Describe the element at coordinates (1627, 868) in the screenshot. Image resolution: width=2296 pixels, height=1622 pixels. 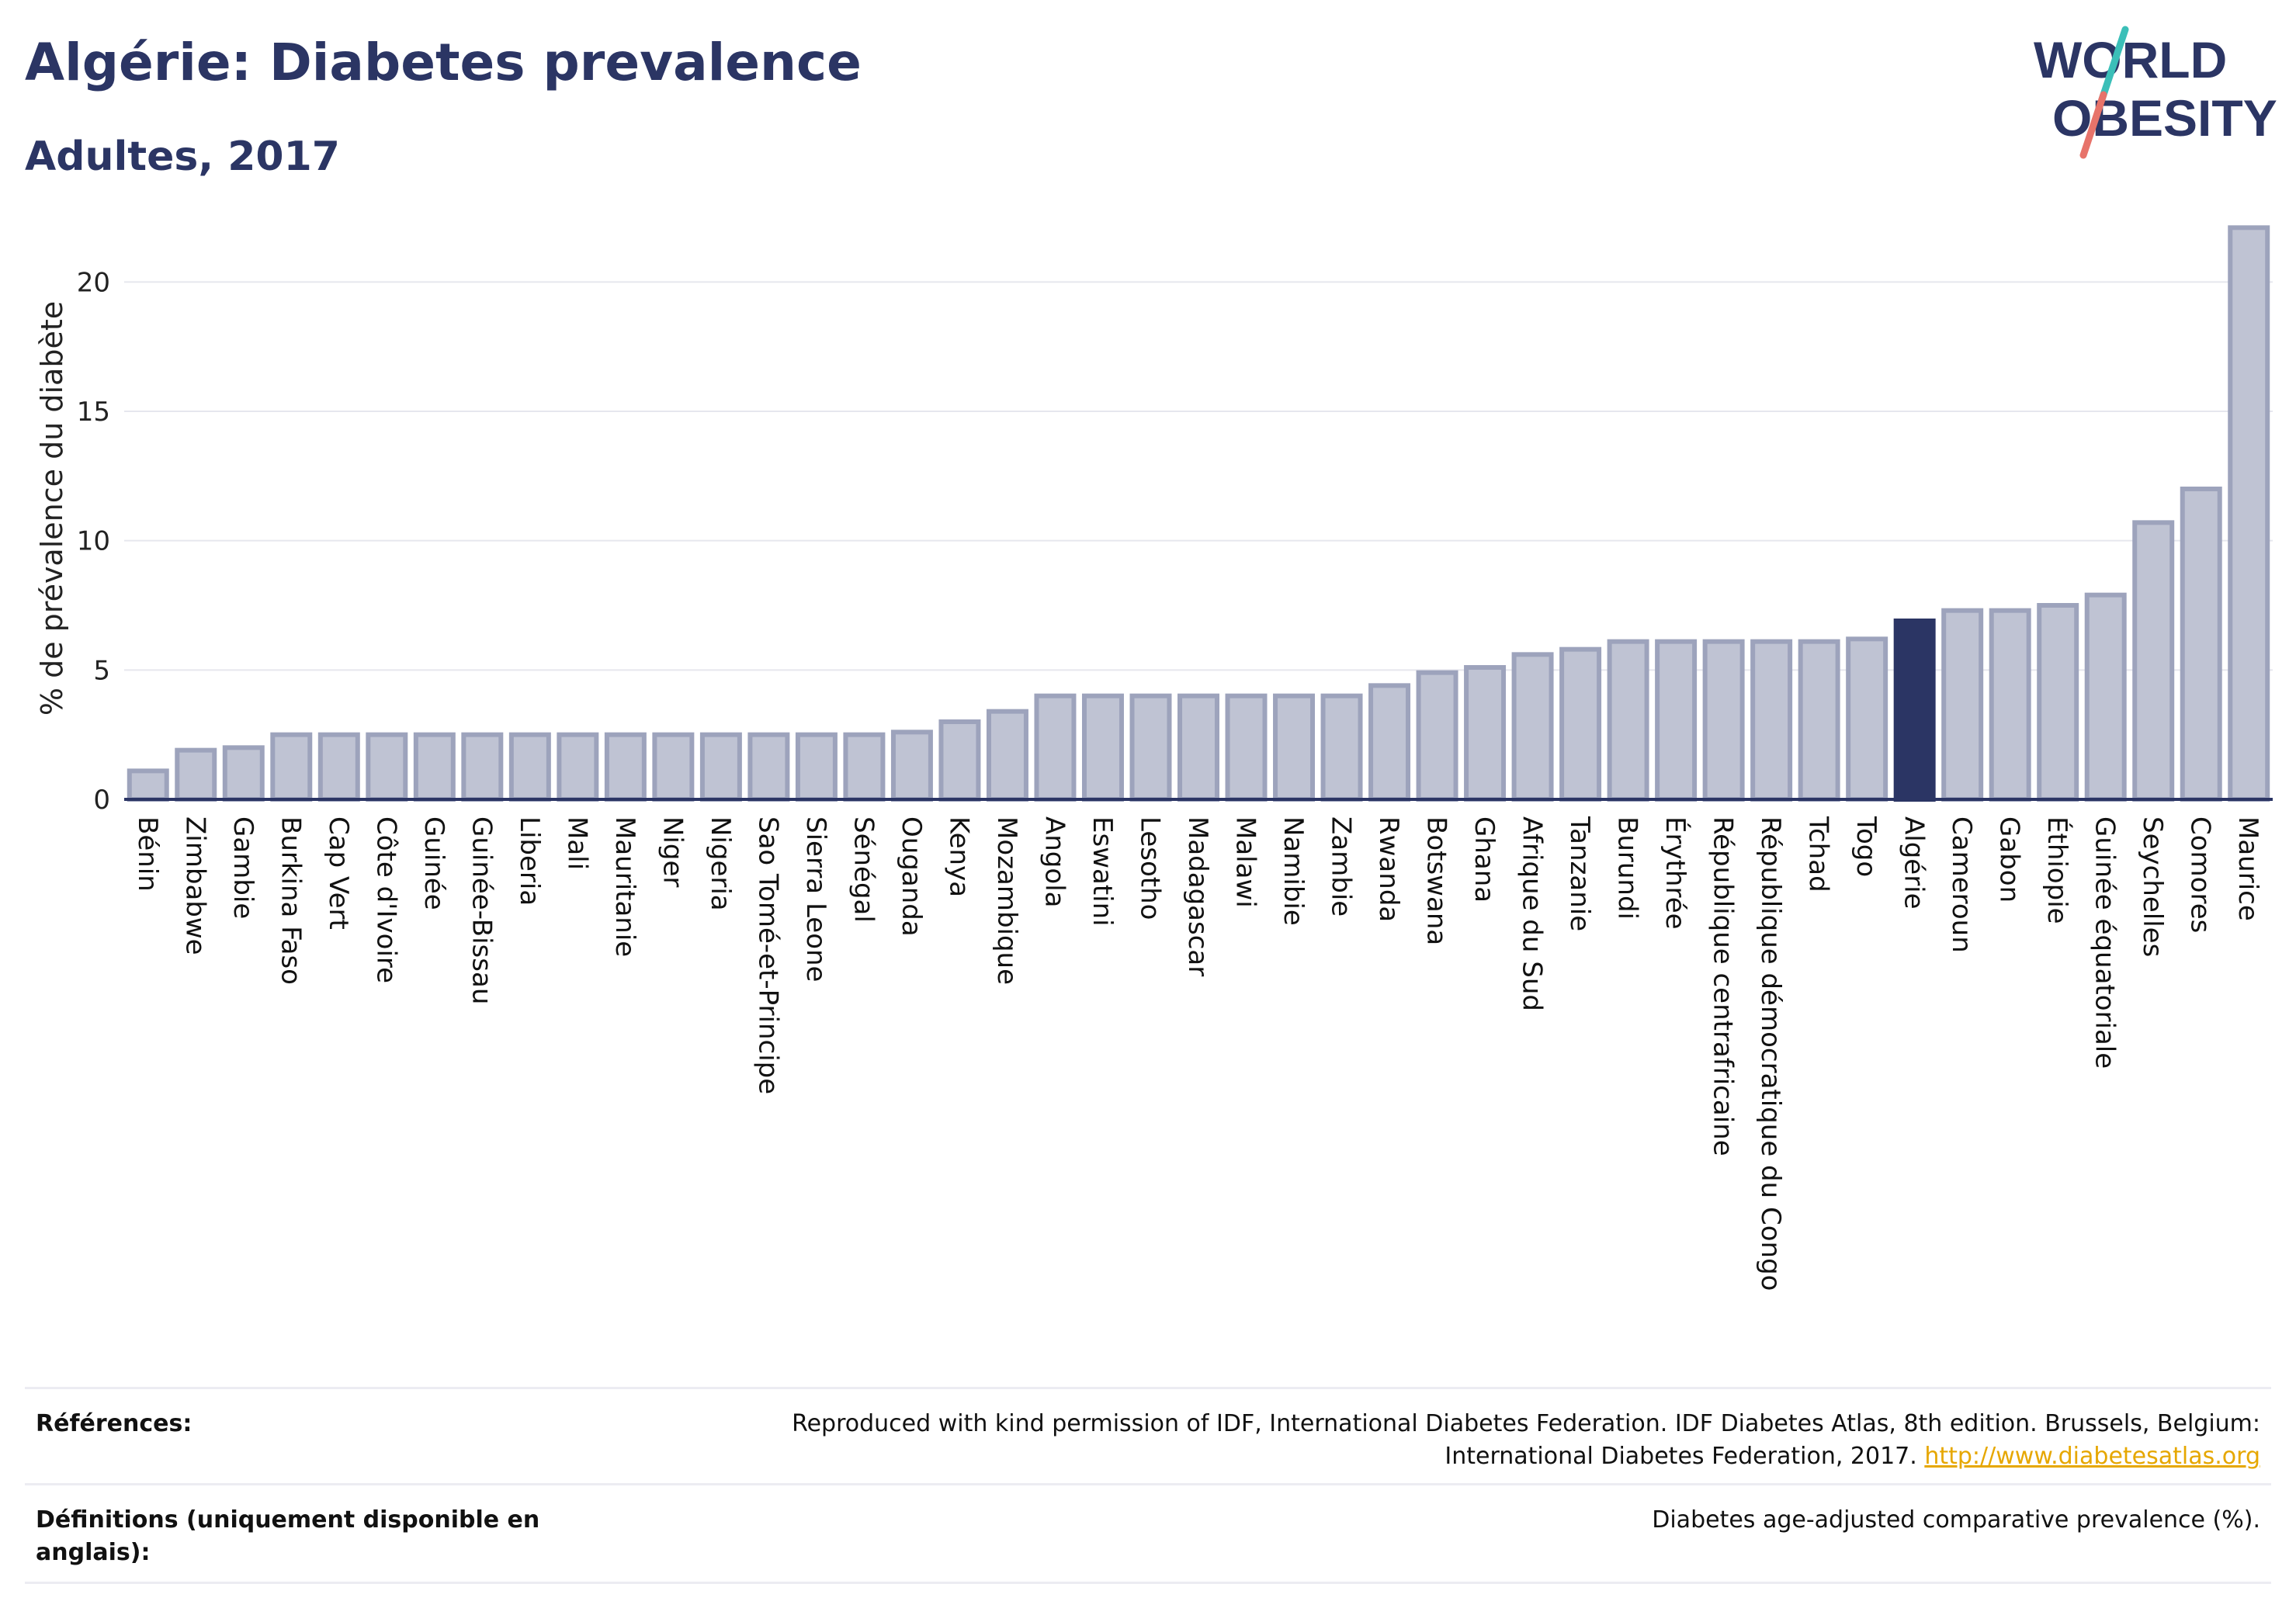
I see `x-tick-label: Burundi` at that location.